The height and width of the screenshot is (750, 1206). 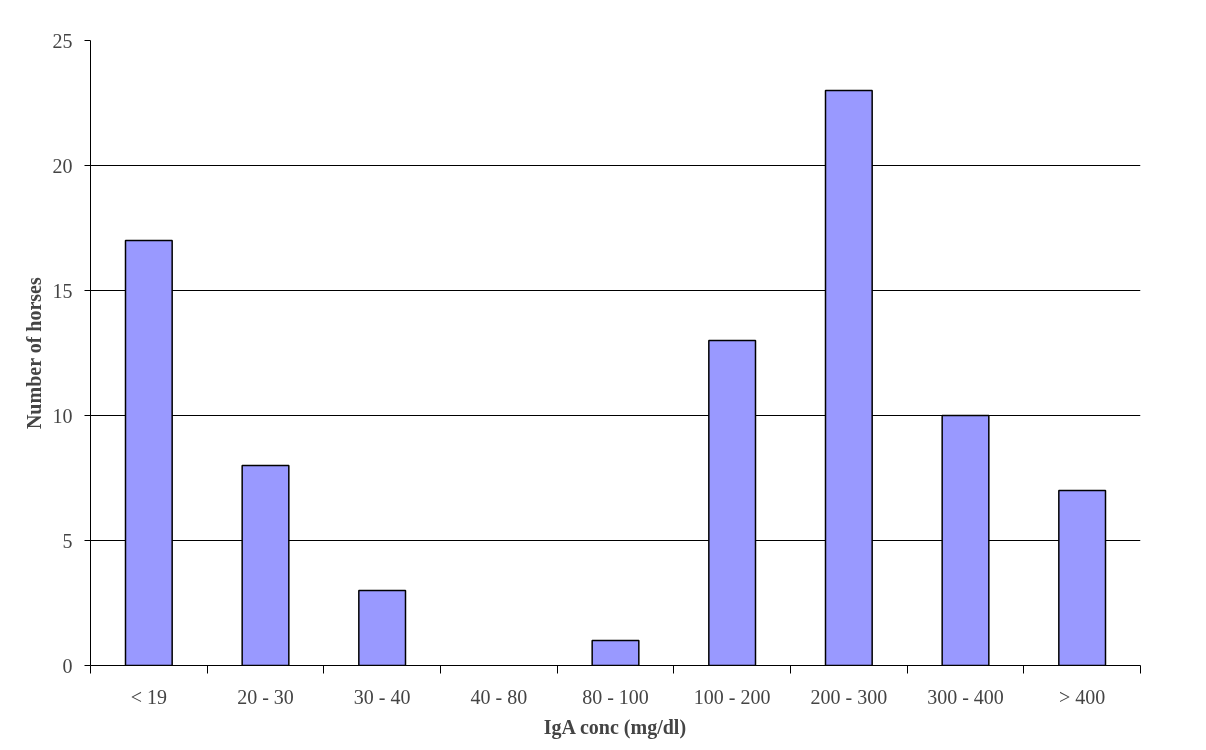 What do you see at coordinates (33, 353) in the screenshot?
I see `y-axis-title: Number of horses` at bounding box center [33, 353].